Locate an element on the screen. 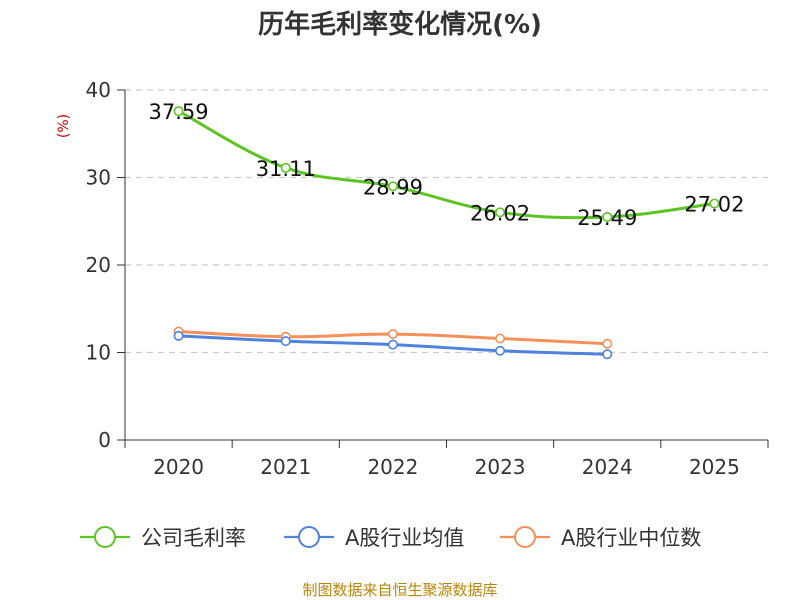 The image size is (800, 600). data-label: 37.59 is located at coordinates (179, 112).